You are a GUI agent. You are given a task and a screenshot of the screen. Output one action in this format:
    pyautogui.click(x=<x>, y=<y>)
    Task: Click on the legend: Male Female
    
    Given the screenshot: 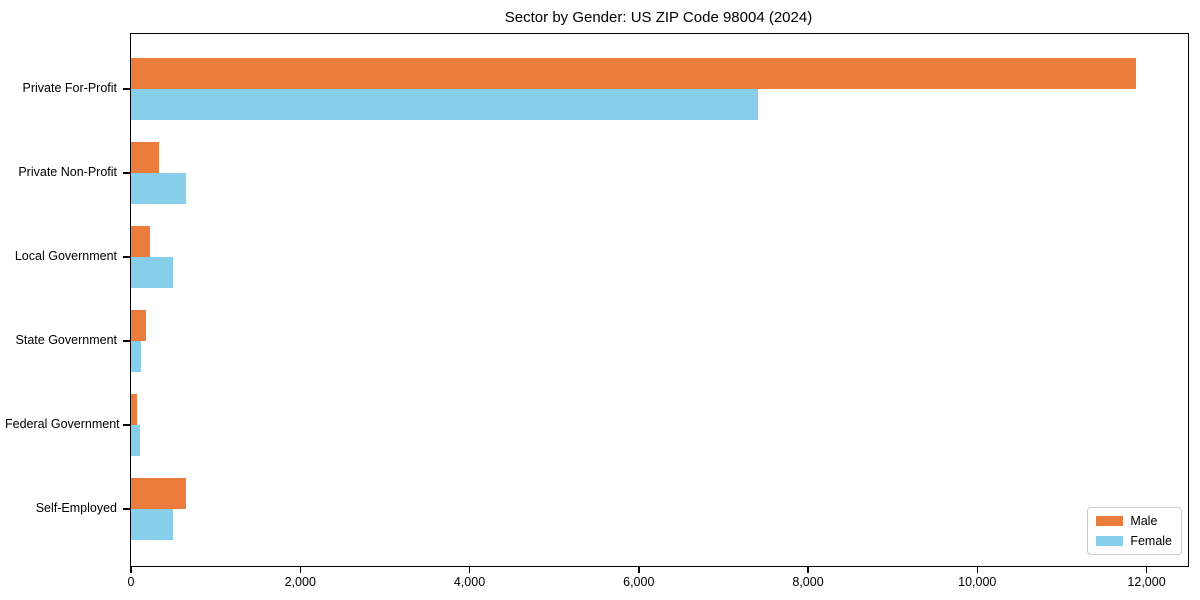 What is the action you would take?
    pyautogui.click(x=1134, y=531)
    